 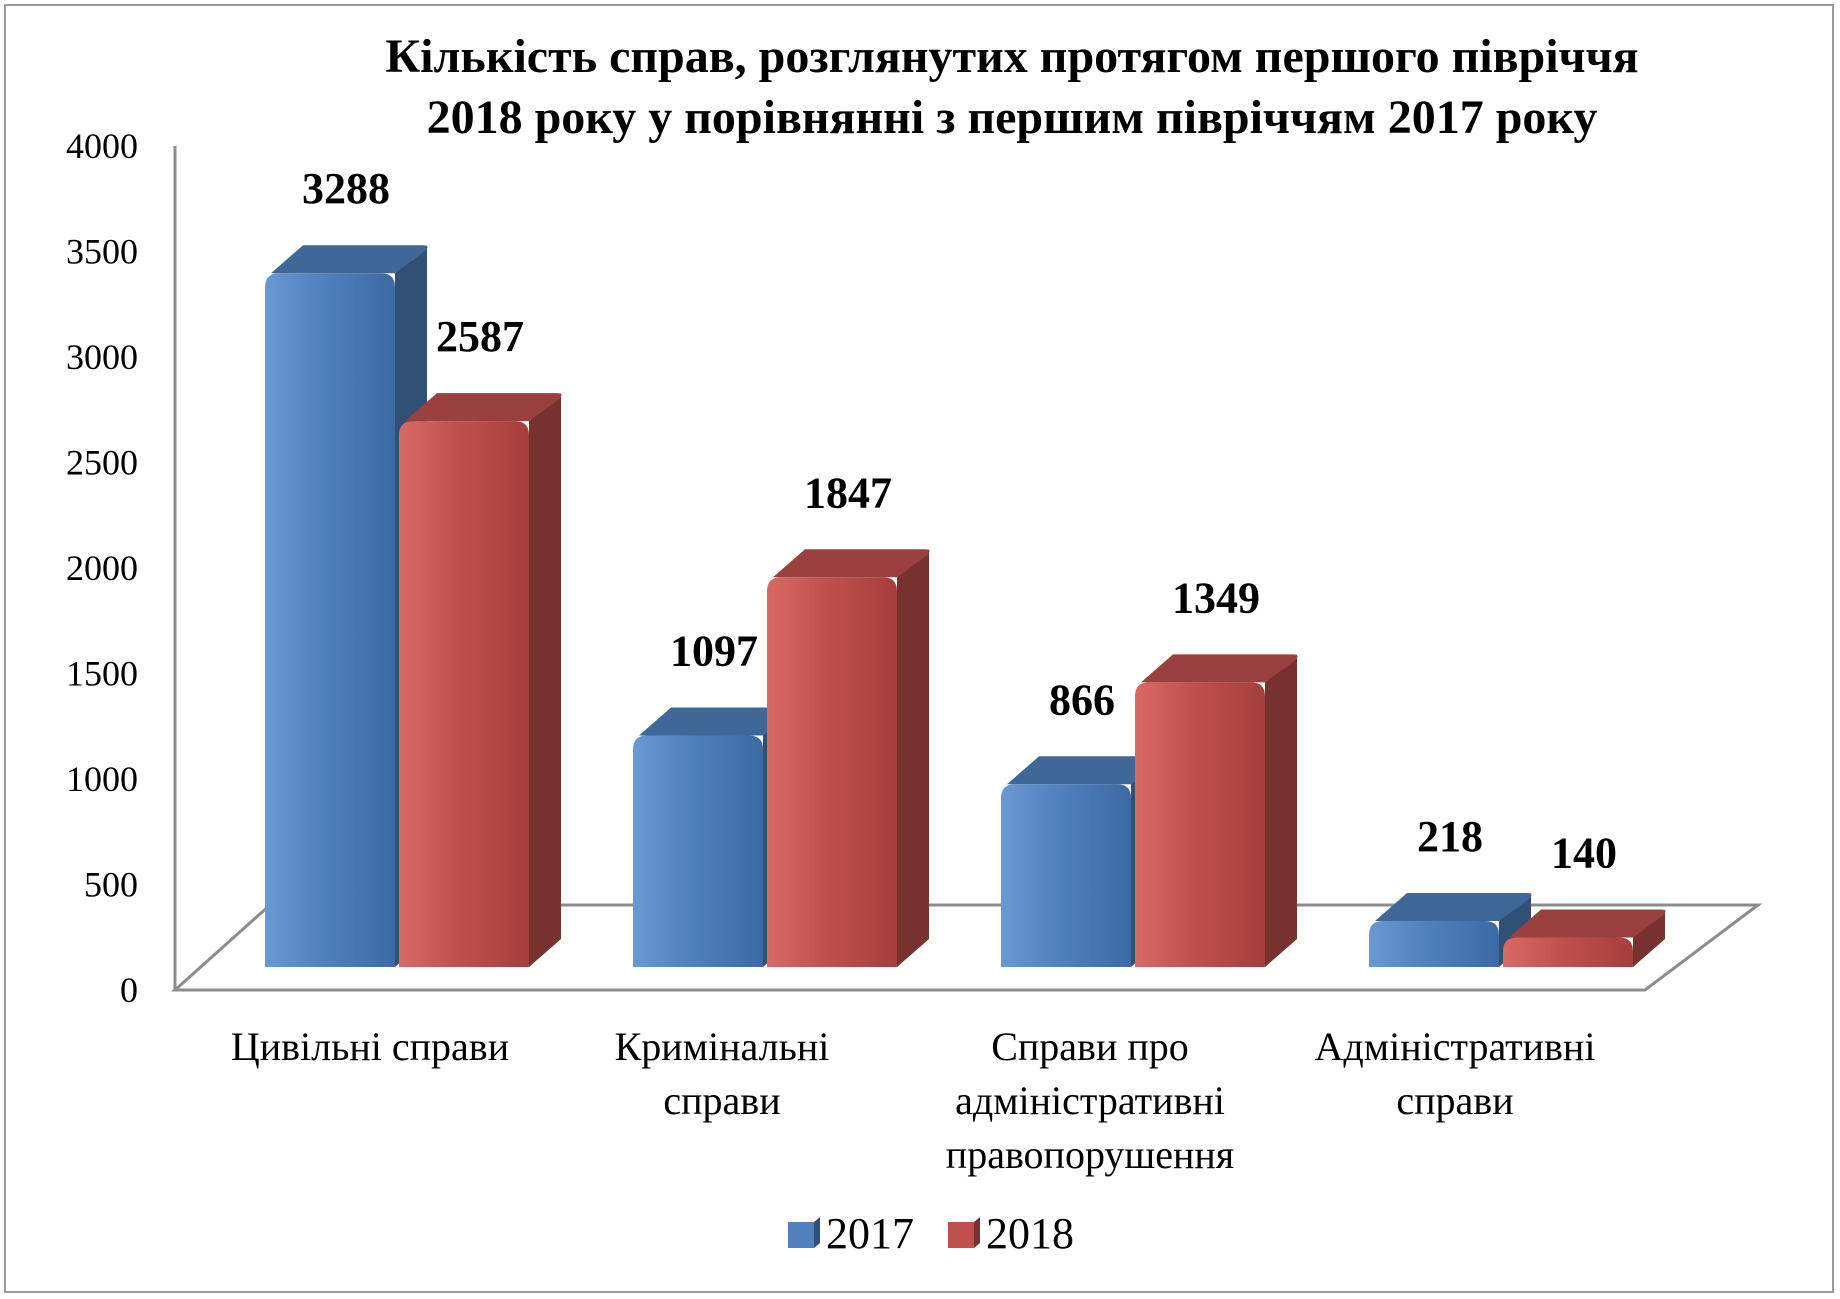 What do you see at coordinates (1030, 1233) in the screenshot?
I see `legend-label: 2018` at bounding box center [1030, 1233].